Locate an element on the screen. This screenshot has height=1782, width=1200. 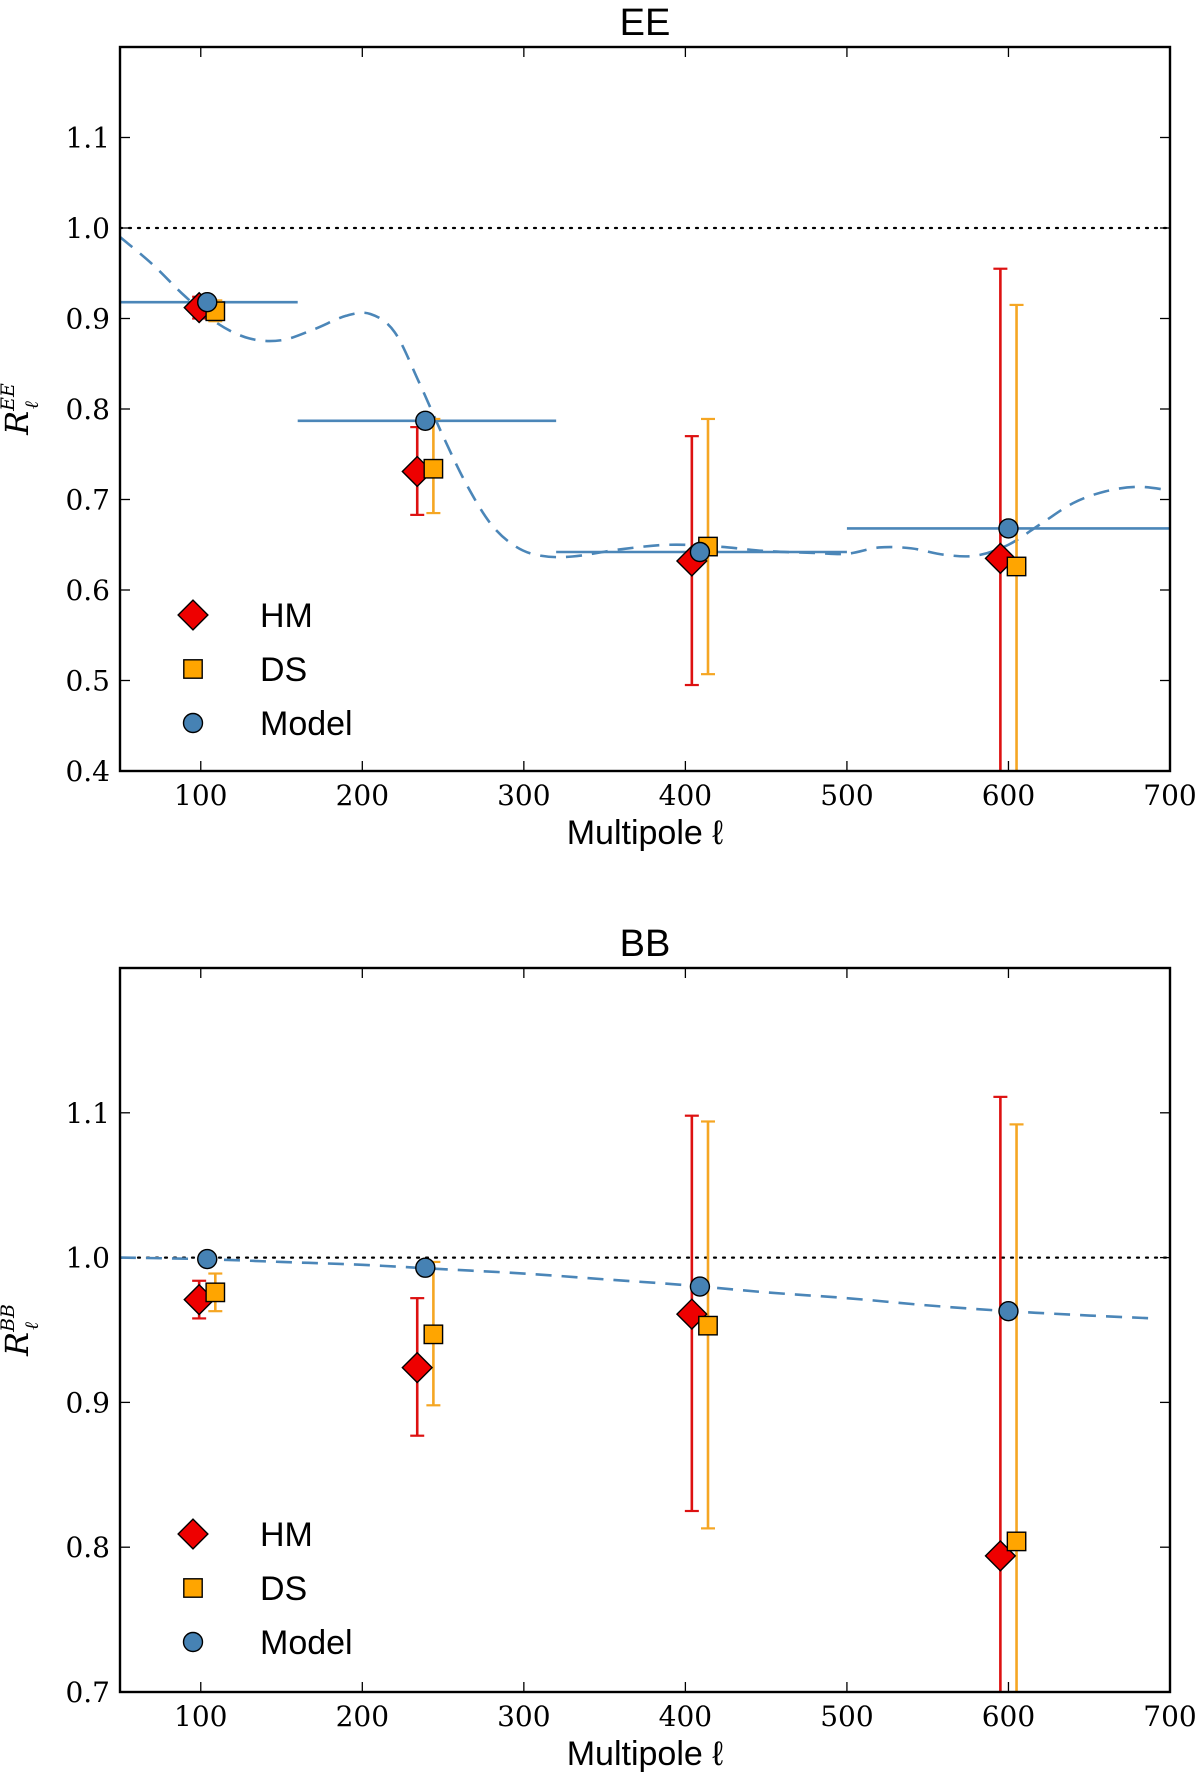
point-hm-bb is located at coordinates (417, 1367).